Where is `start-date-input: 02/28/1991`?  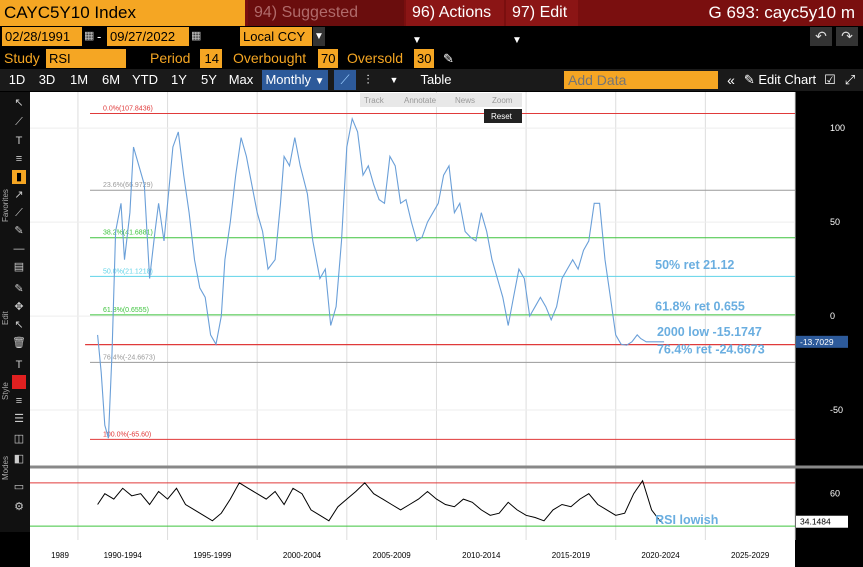
start-date-input: 02/28/1991 is located at coordinates (42, 36).